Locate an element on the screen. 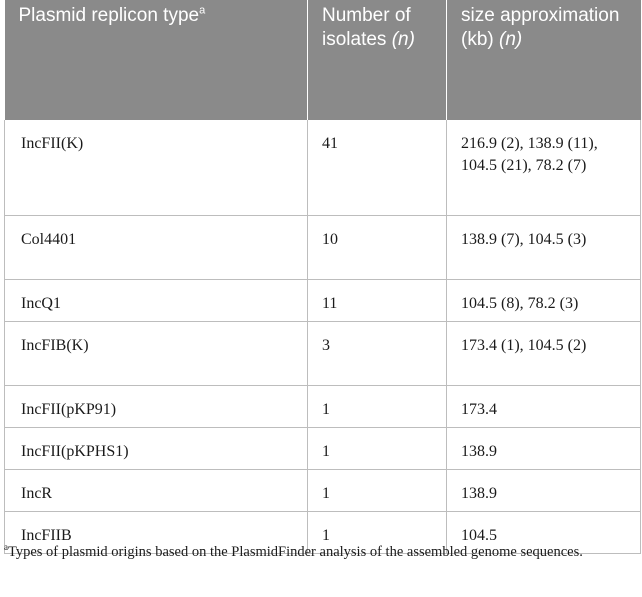 This screenshot has height=597, width=642. cell-replicon: IncFIB(K) is located at coordinates (156, 353).